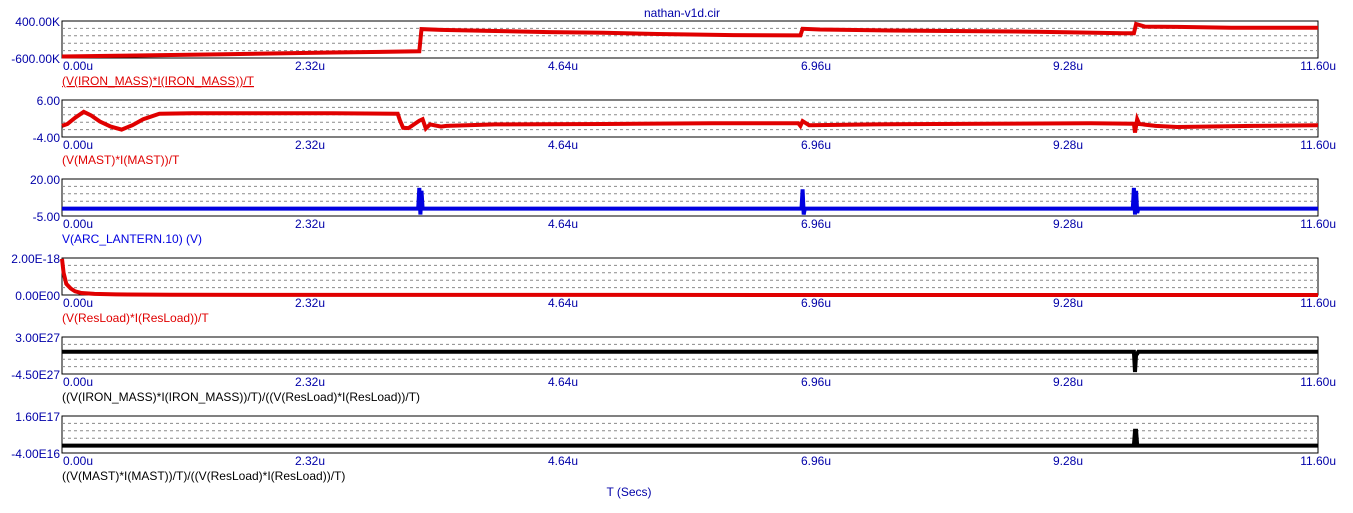  Describe the element at coordinates (35, 375) in the screenshot. I see `y-bottom-label: -4.50E27` at that location.